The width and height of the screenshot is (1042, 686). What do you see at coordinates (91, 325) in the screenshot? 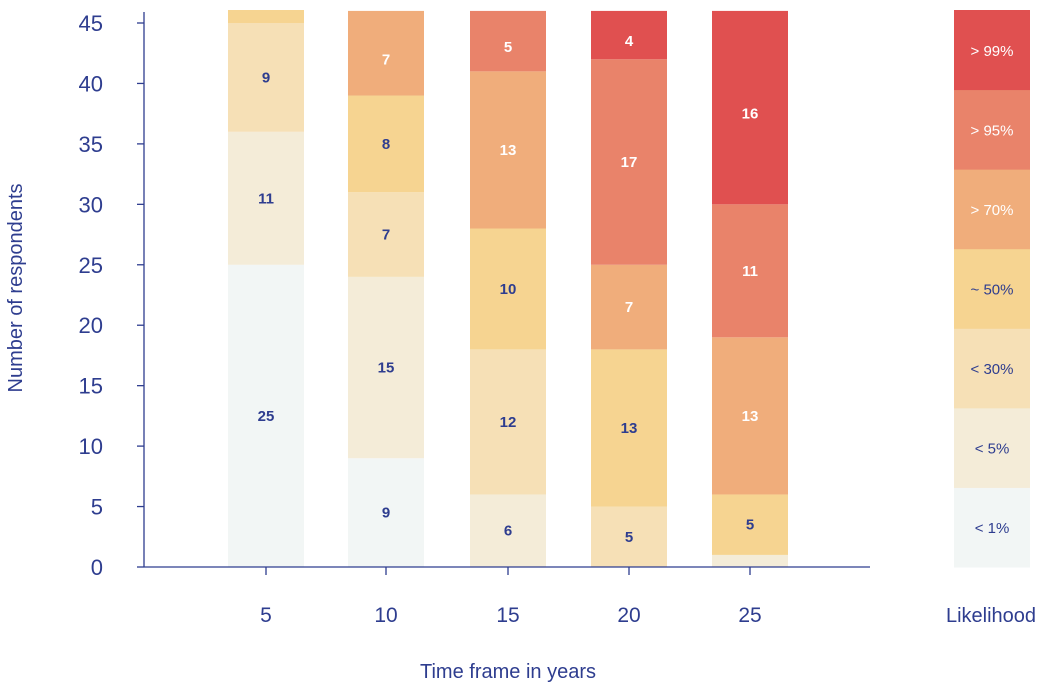
I see `y-tick-label: 20` at bounding box center [91, 325].